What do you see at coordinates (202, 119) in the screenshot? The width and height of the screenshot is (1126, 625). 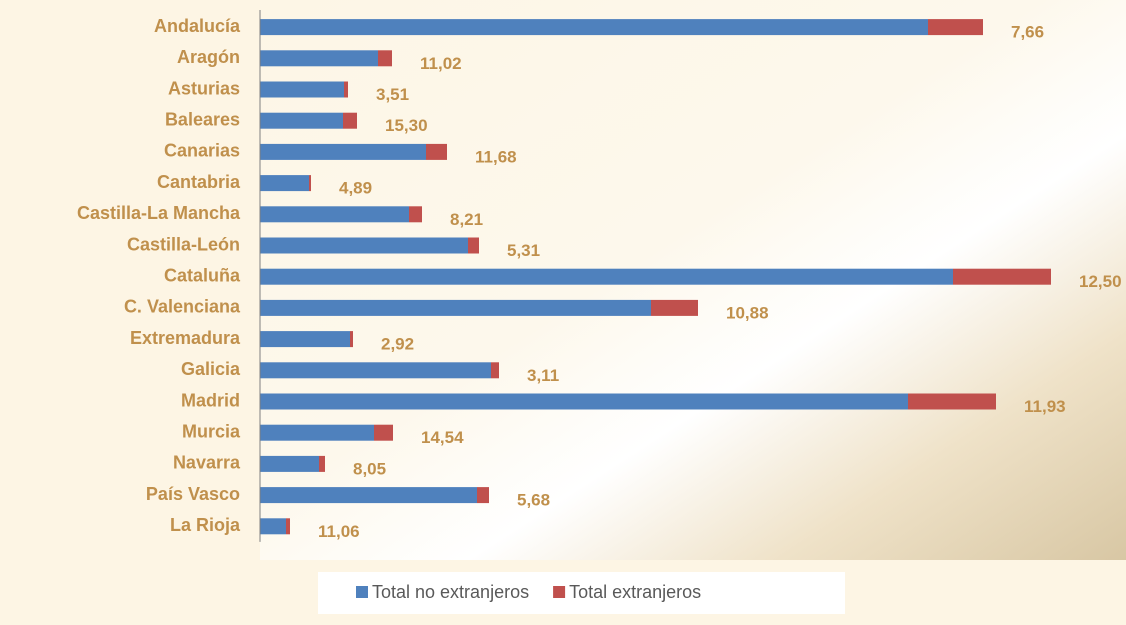 I see `category-label: Baleares` at bounding box center [202, 119].